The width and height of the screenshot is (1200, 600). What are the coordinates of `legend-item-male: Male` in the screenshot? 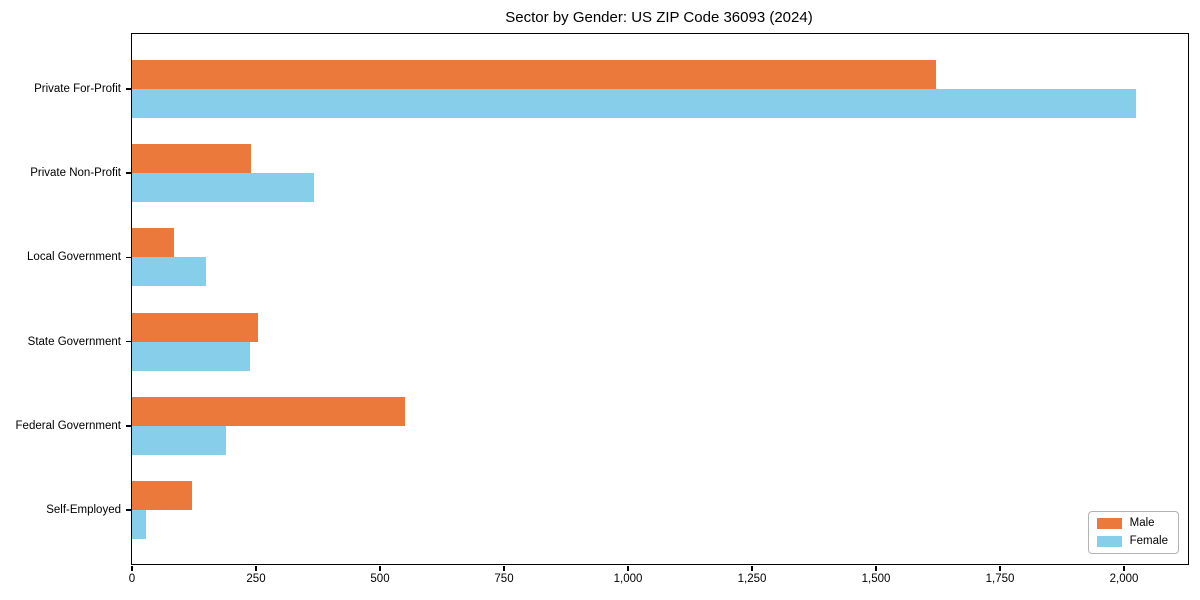 It's located at (1132, 523).